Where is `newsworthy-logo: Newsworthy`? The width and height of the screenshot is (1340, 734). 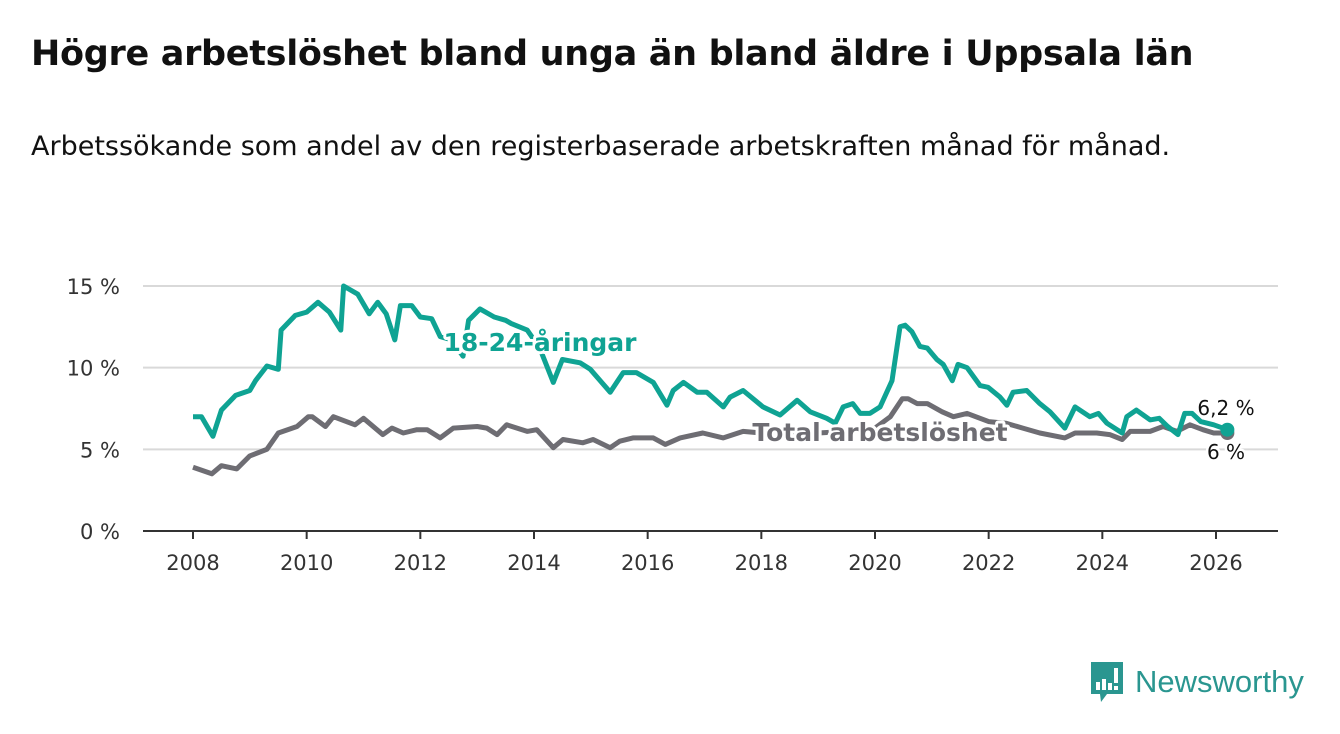 newsworthy-logo: Newsworthy is located at coordinates (1196, 682).